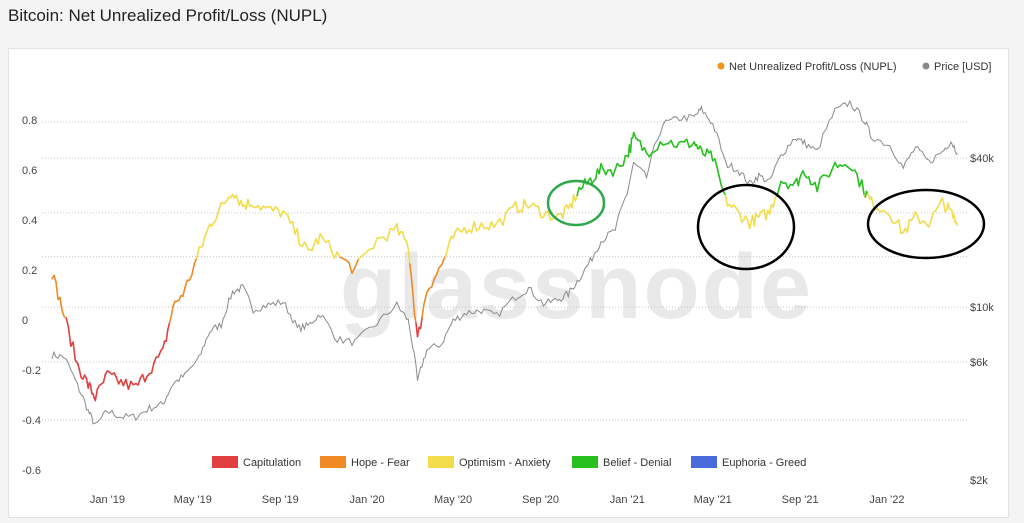 Image resolution: width=1024 pixels, height=523 pixels. Describe the element at coordinates (193, 500) in the screenshot. I see `x-tick-label: May '19` at that location.